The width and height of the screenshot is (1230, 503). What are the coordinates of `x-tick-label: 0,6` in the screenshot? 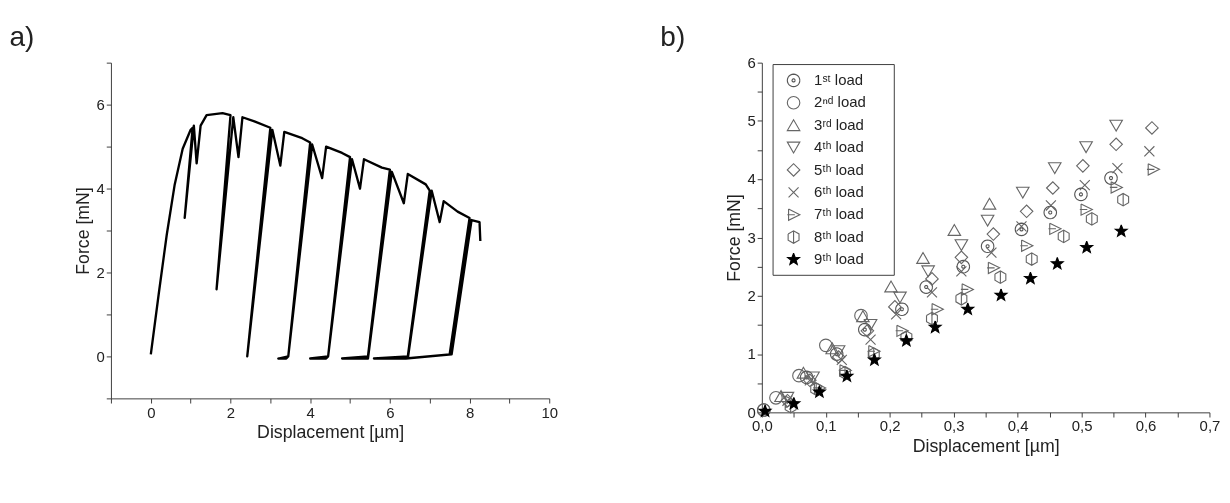 It's located at (1146, 426).